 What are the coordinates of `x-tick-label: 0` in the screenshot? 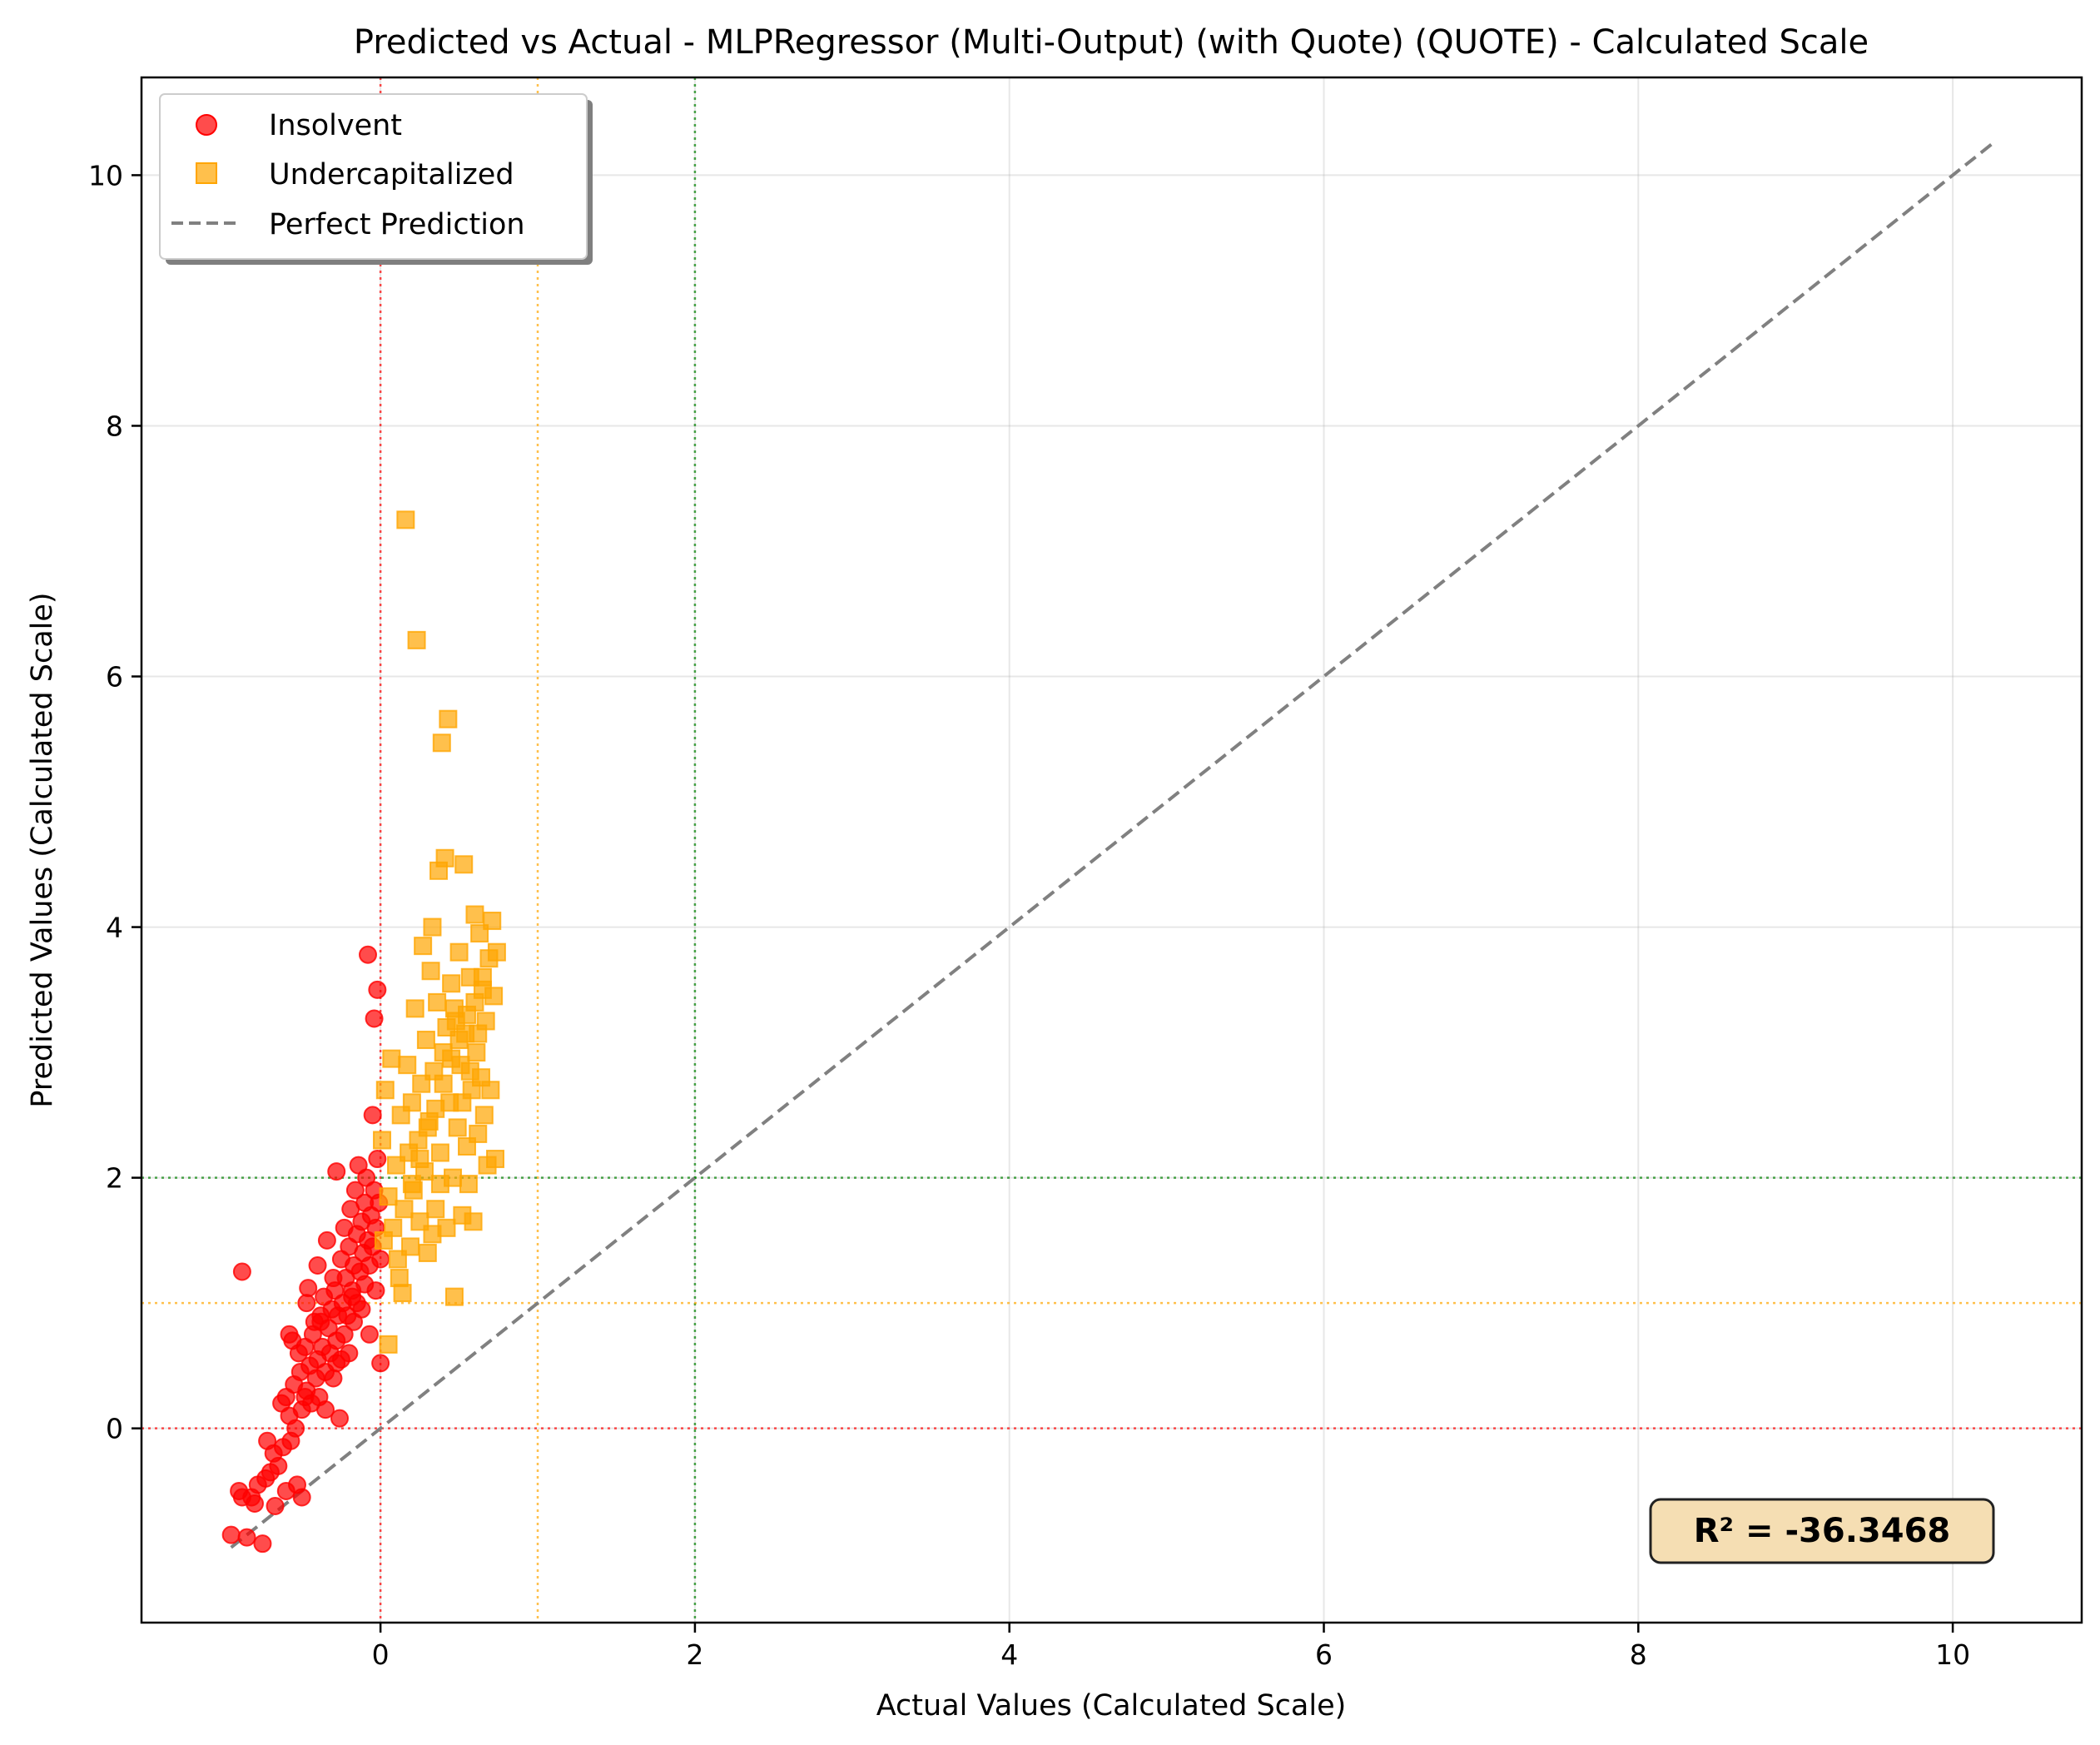 It's located at (381, 1654).